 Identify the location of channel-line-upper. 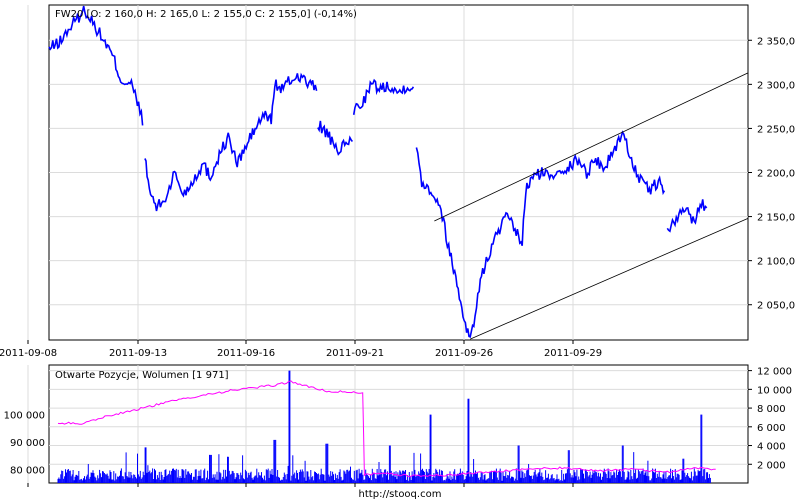
(591, 147).